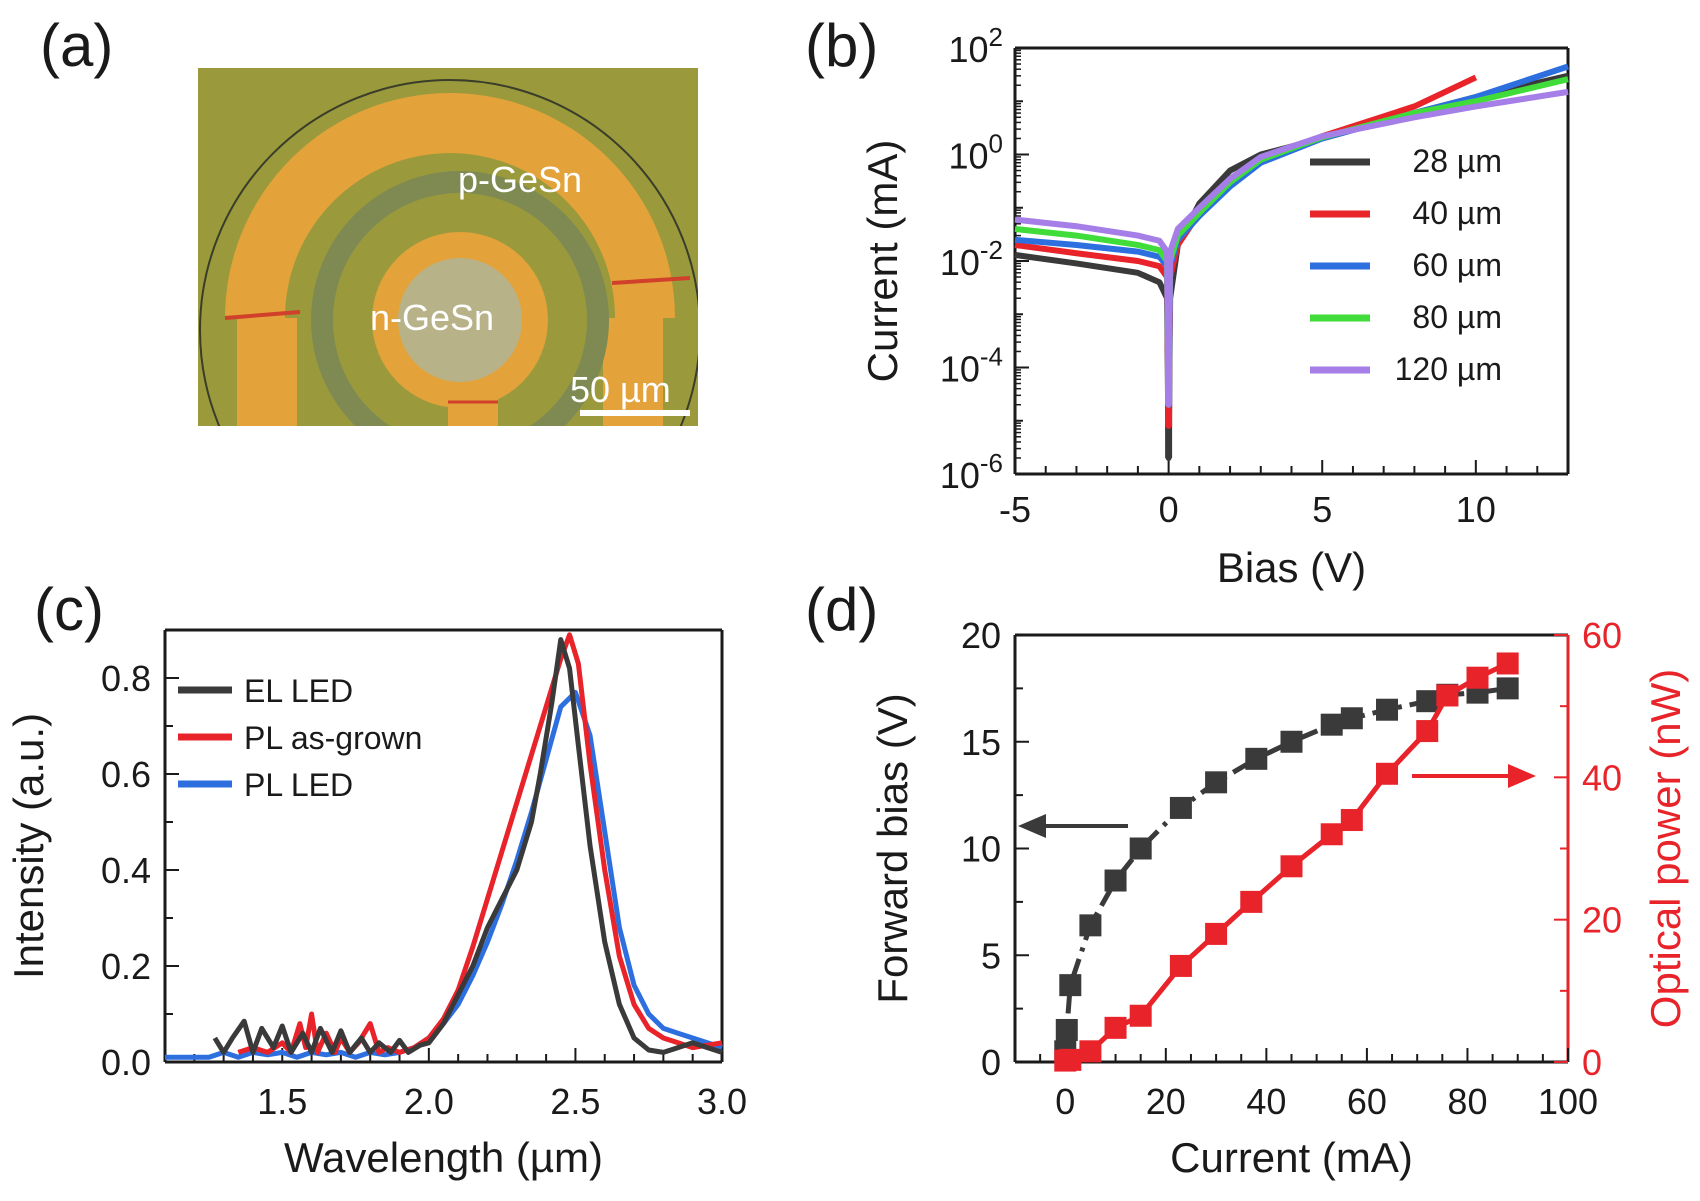  Describe the element at coordinates (267, 372) in the screenshot. I see `p-contact-left-leg` at that location.